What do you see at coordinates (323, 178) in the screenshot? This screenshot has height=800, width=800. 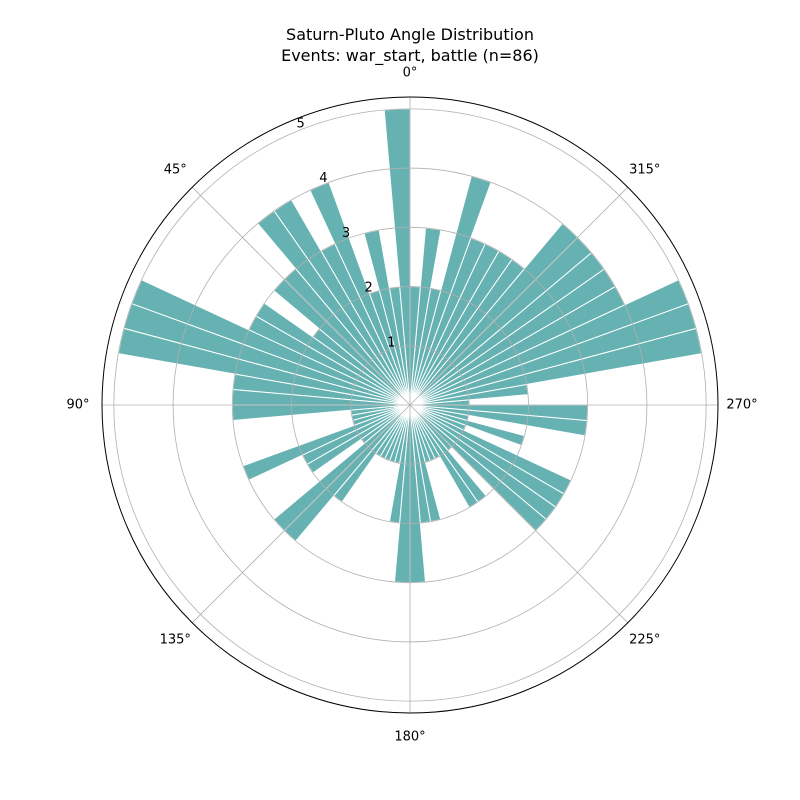 I see `radial-tick-label: 4` at bounding box center [323, 178].